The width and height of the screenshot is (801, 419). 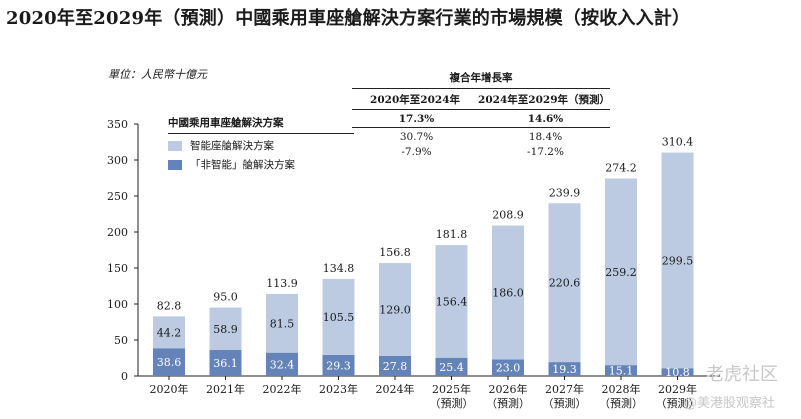 I want to click on data-label-smart: 259.2, so click(x=621, y=272).